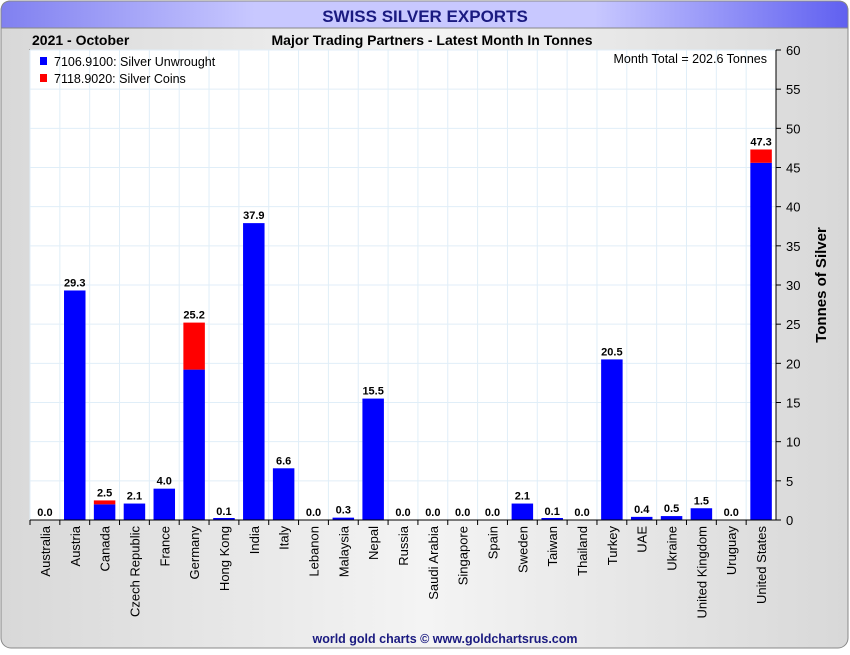  Describe the element at coordinates (761, 565) in the screenshot. I see `x-tick-label: United States` at that location.